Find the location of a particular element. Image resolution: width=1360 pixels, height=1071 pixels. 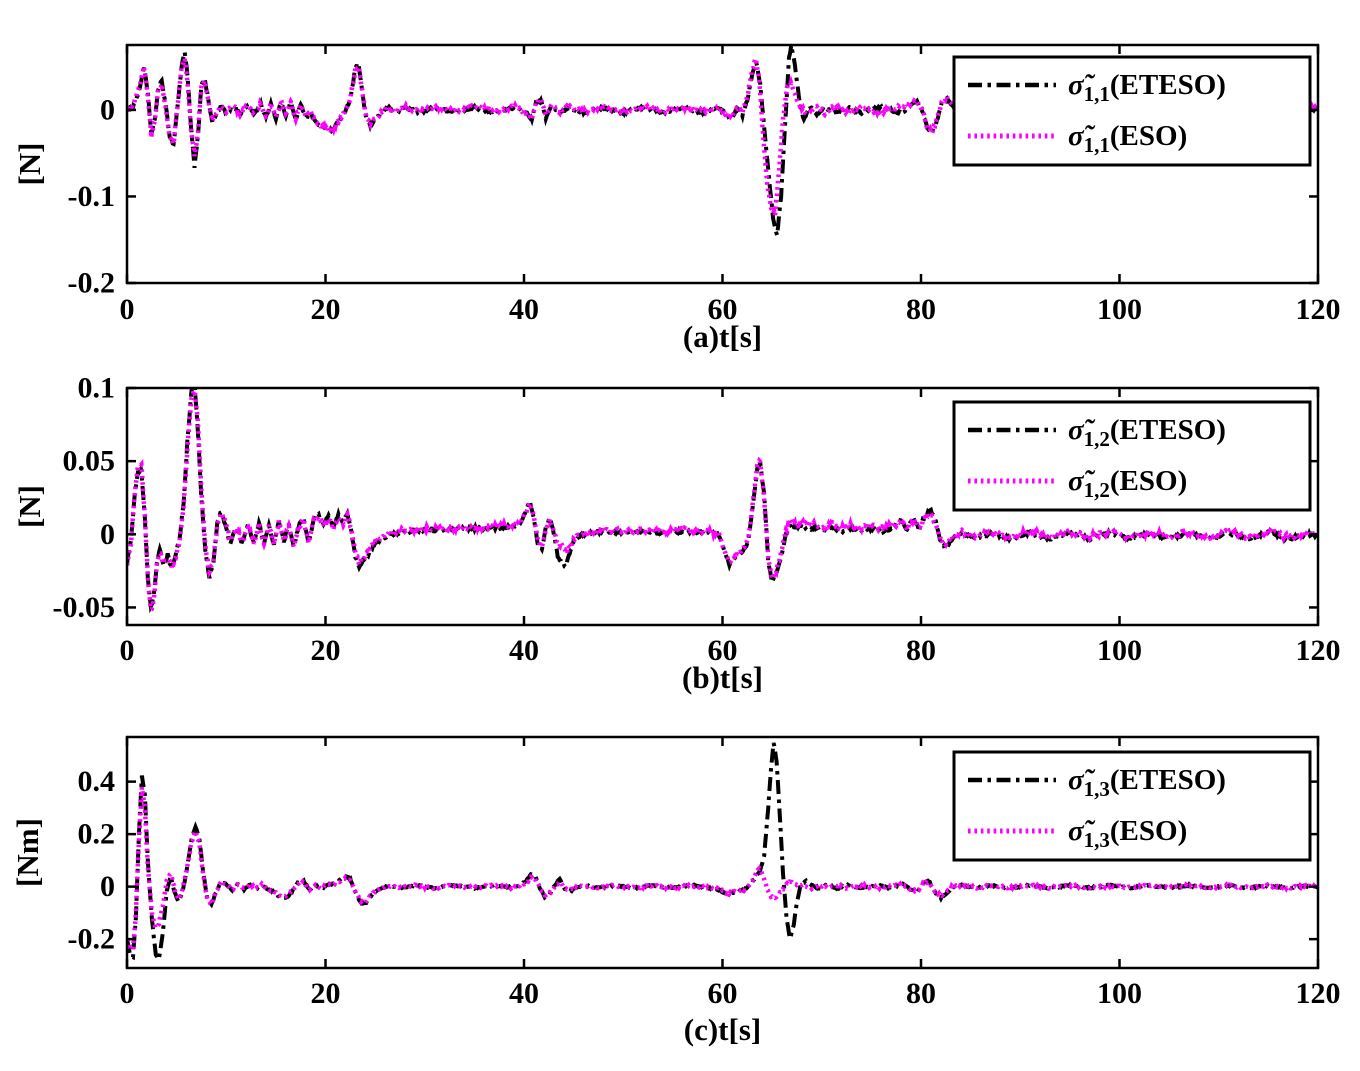

y-tick-label: 0.1 is located at coordinates (97, 388).